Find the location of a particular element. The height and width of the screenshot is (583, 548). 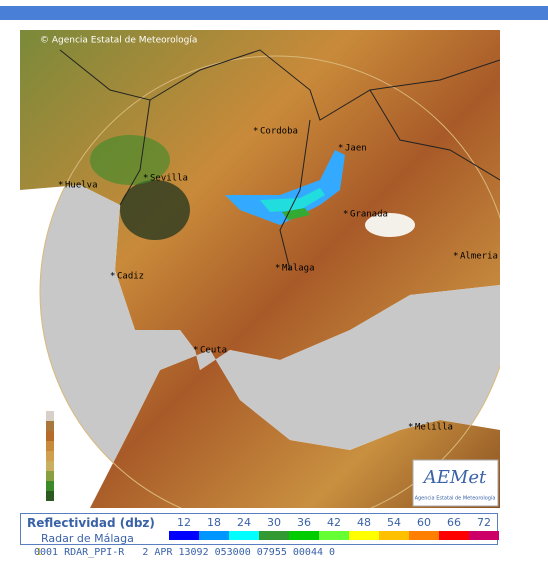

oro-label: 1500 is located at coordinates (35, 426).